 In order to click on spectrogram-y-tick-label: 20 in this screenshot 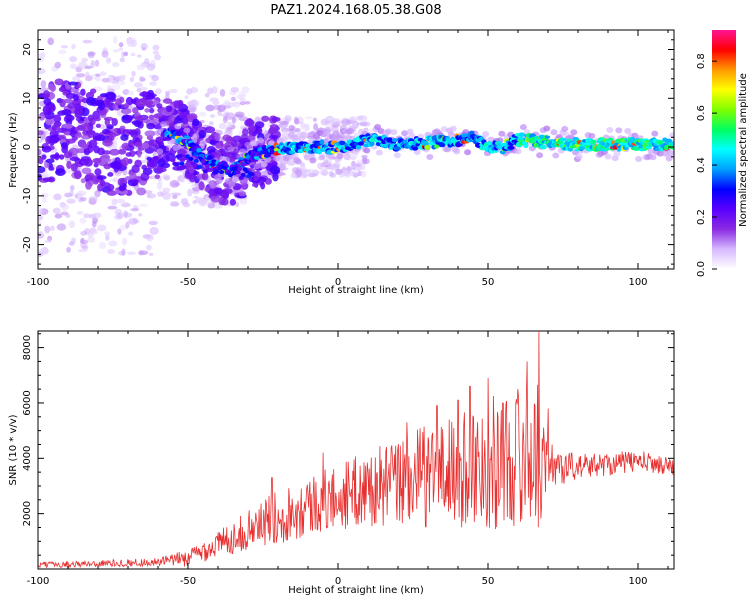, I will do `click(27, 49)`.